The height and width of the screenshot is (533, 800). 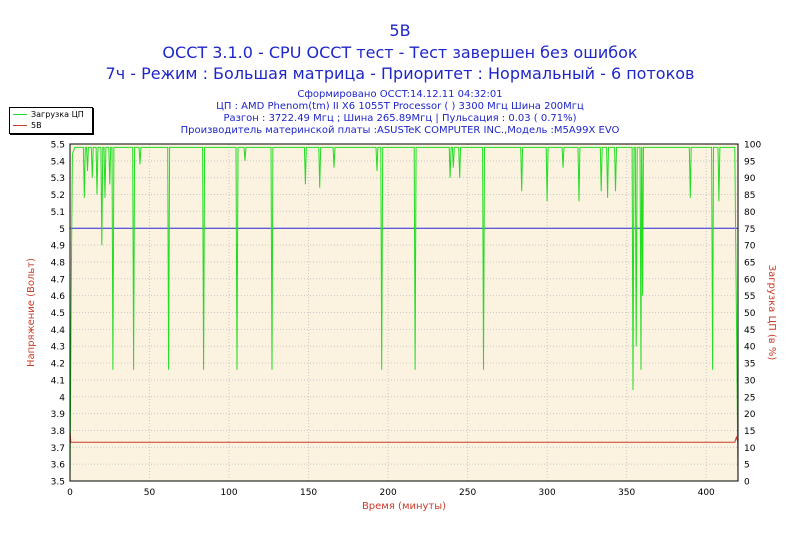 I want to click on y-tick-label-left: 3.8, so click(x=58, y=432).